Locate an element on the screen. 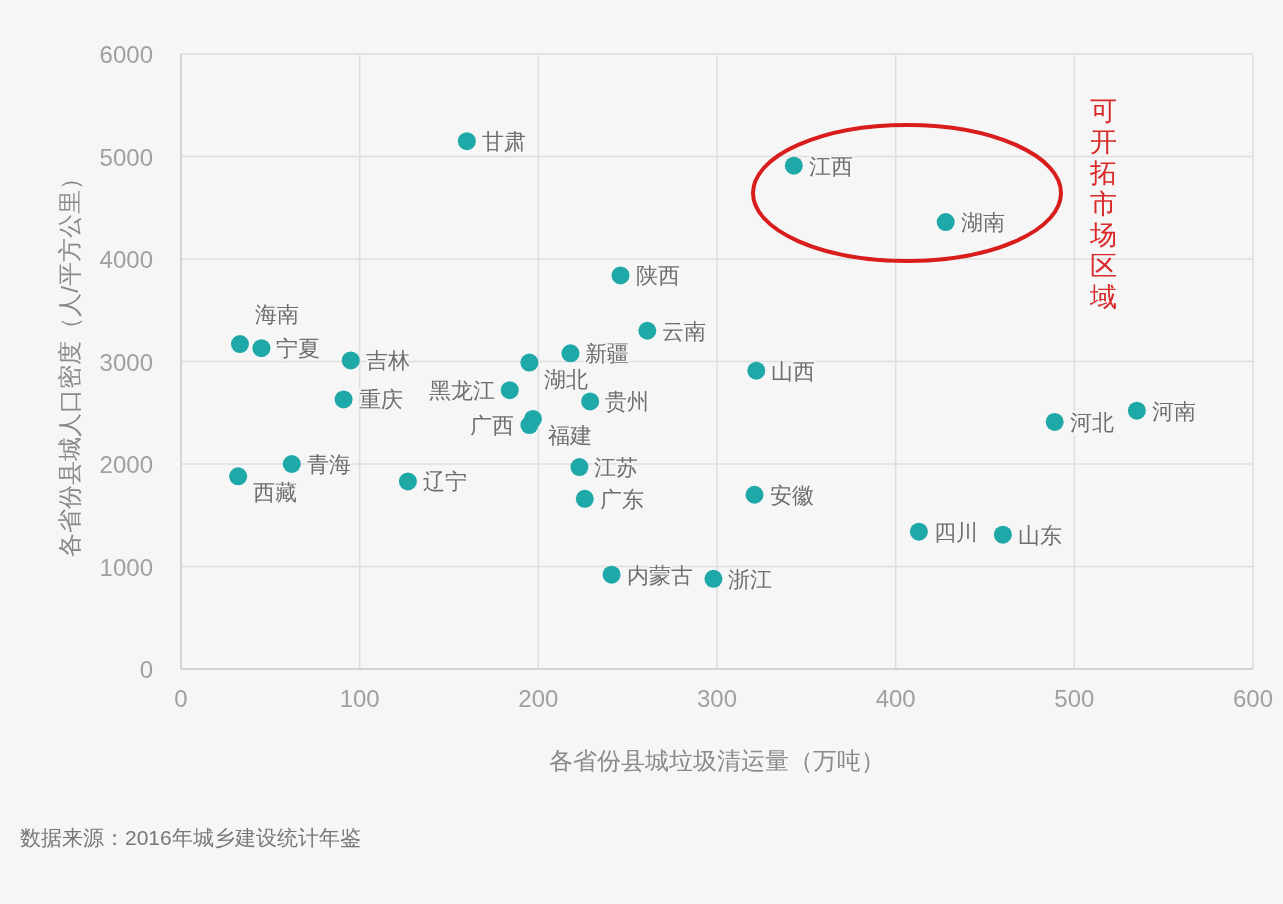  annotation: 辽宁 is located at coordinates (444, 482).